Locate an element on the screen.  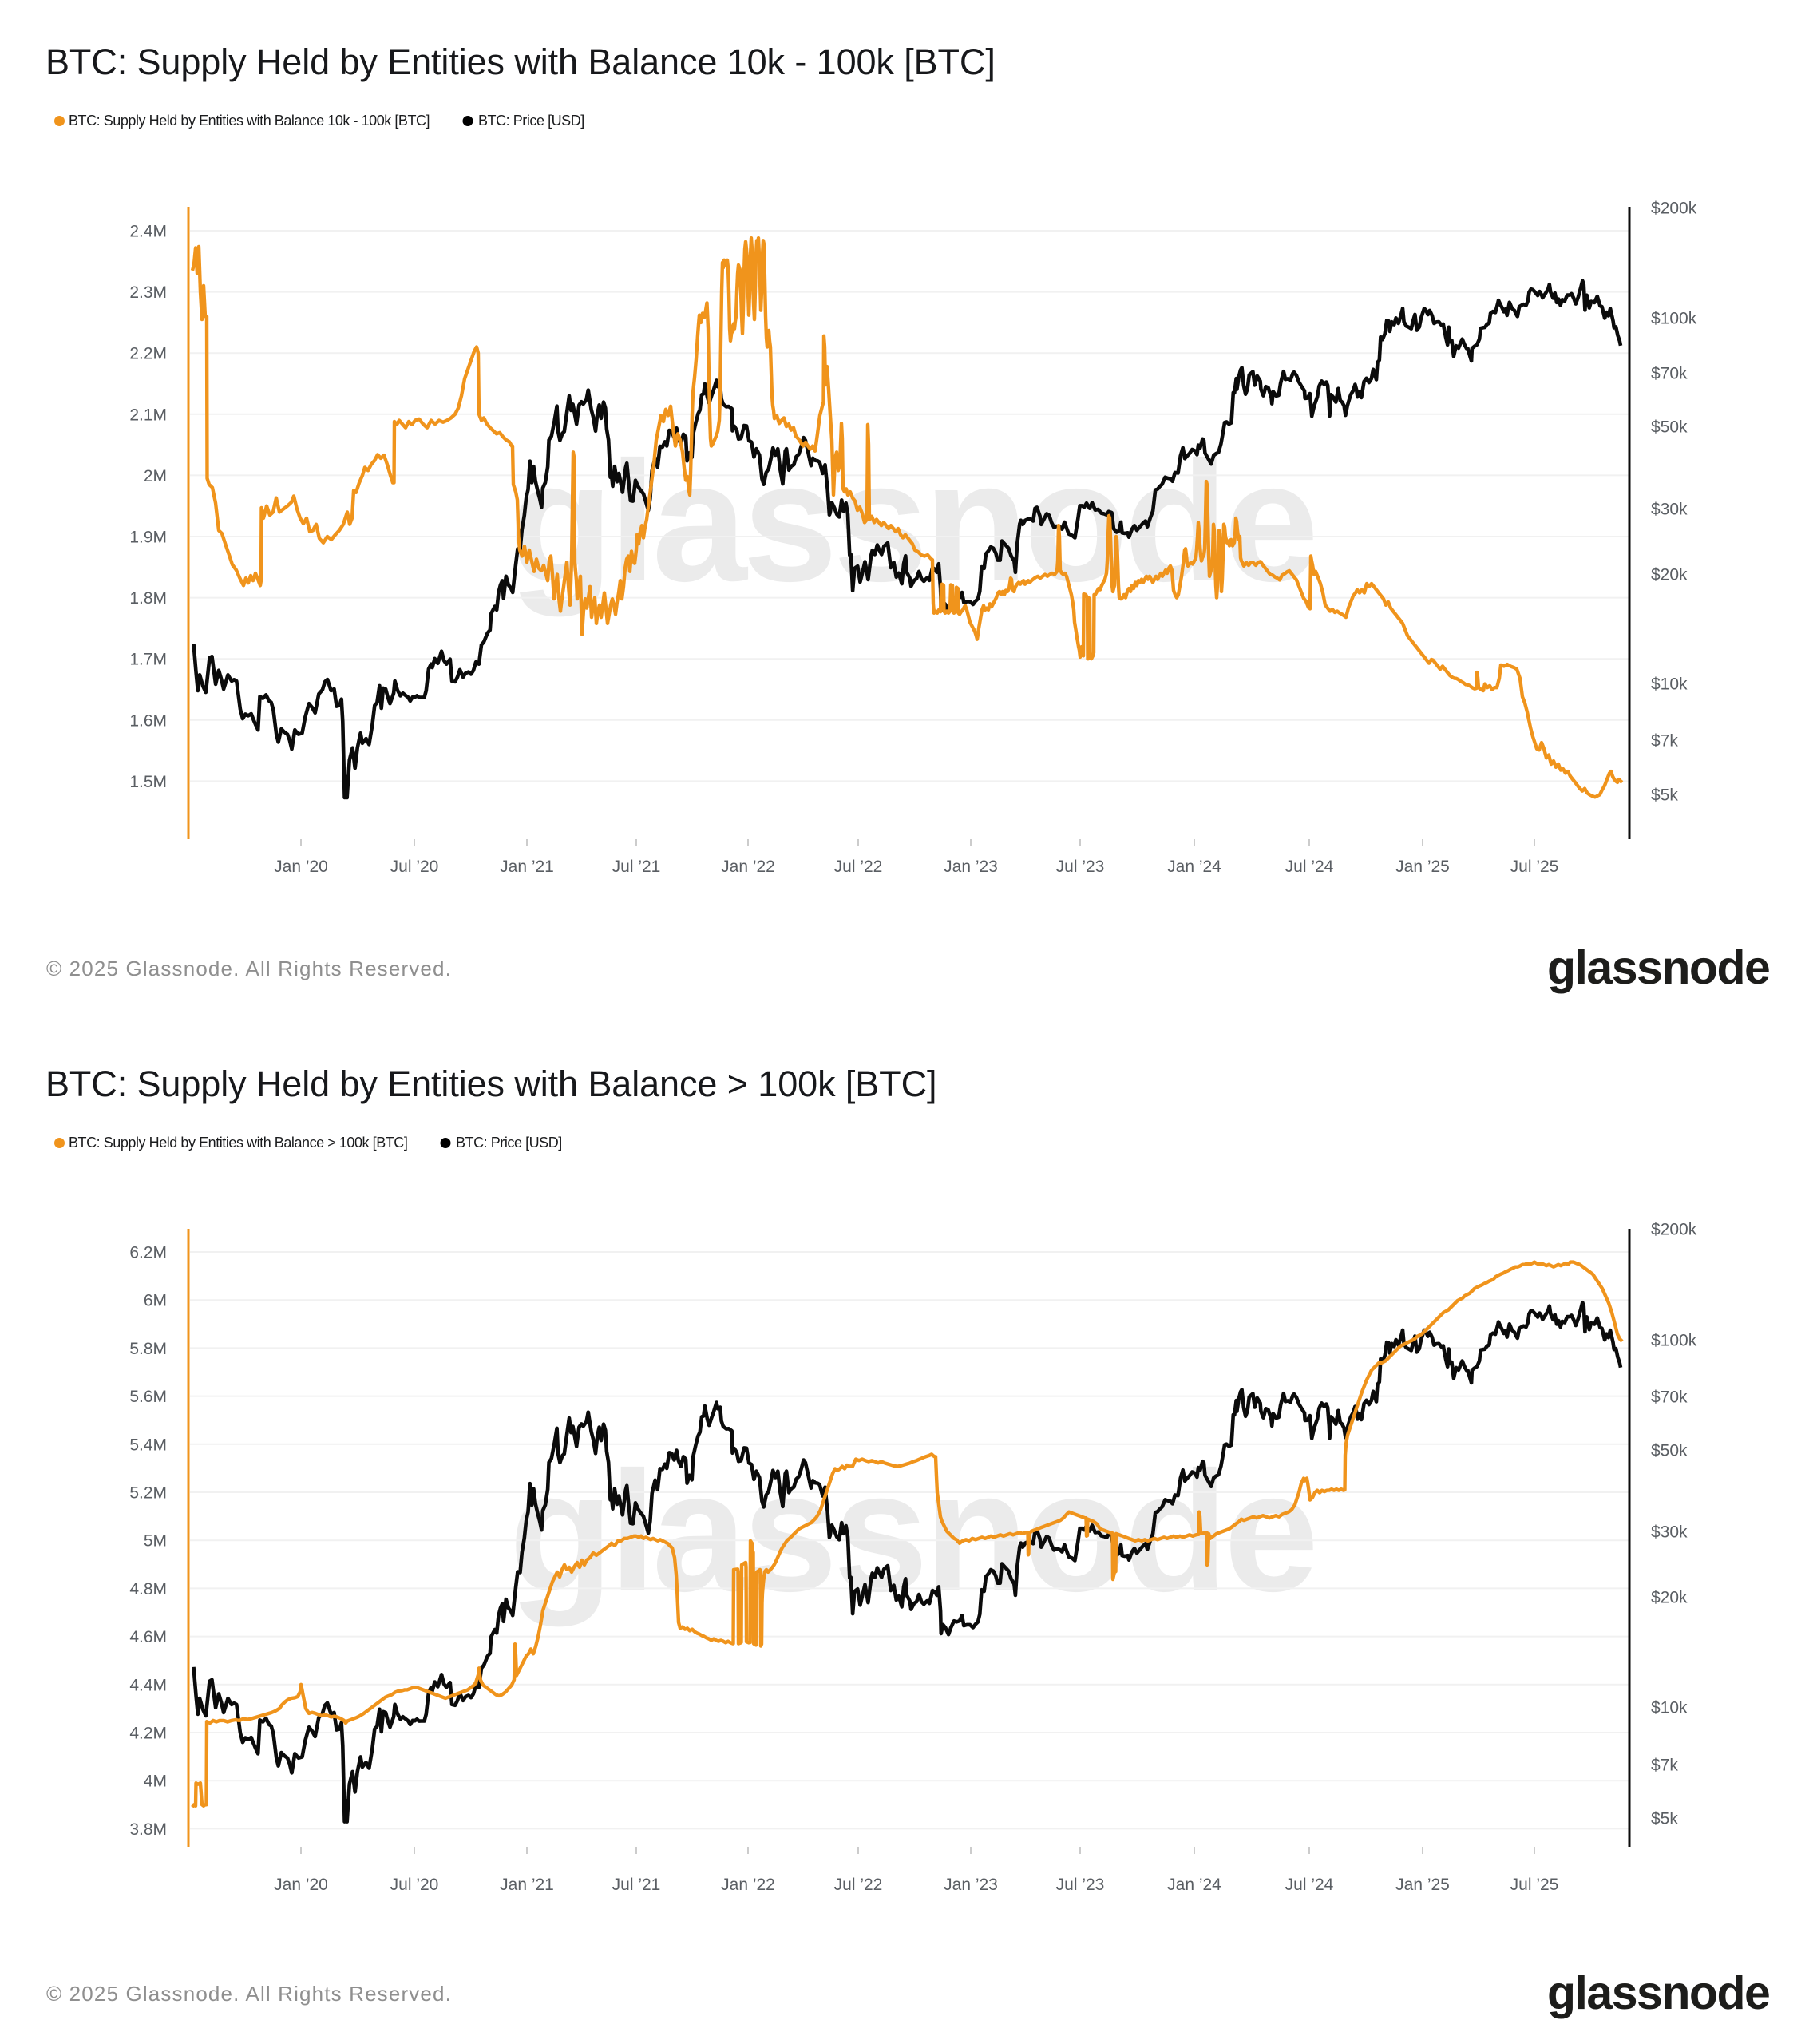
svg-text: 2.4M is located at coordinates (148, 232).